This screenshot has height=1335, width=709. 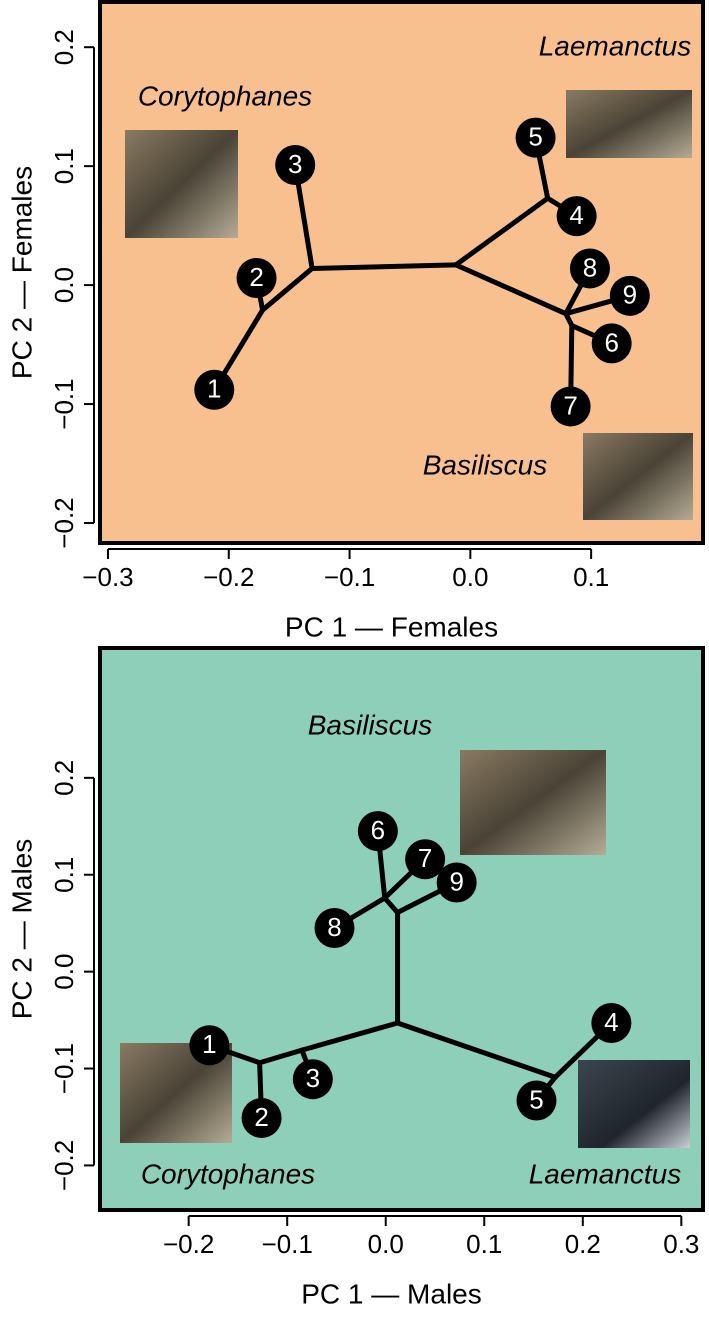 I want to click on x-axis-title: PC 1 — Females, so click(x=391, y=626).